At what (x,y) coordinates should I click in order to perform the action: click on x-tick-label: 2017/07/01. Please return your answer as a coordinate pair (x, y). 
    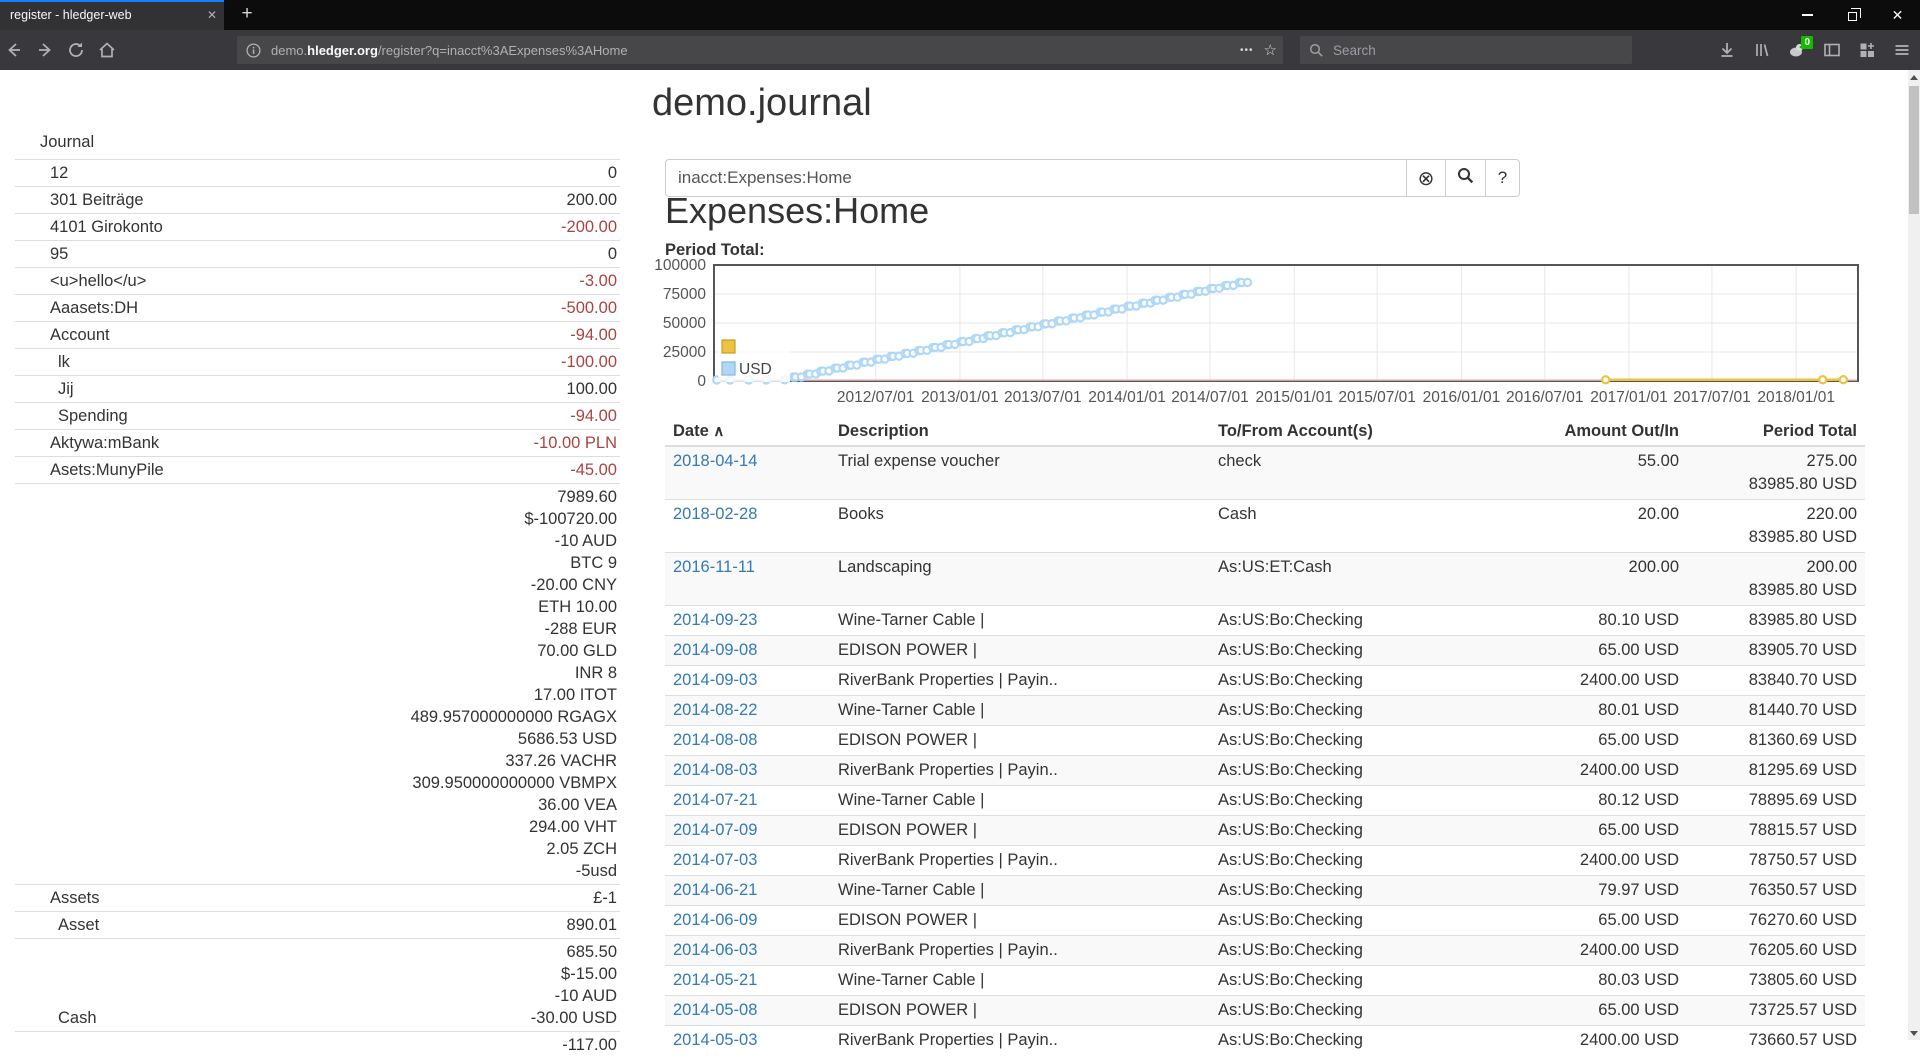
    Looking at the image, I should click on (1712, 397).